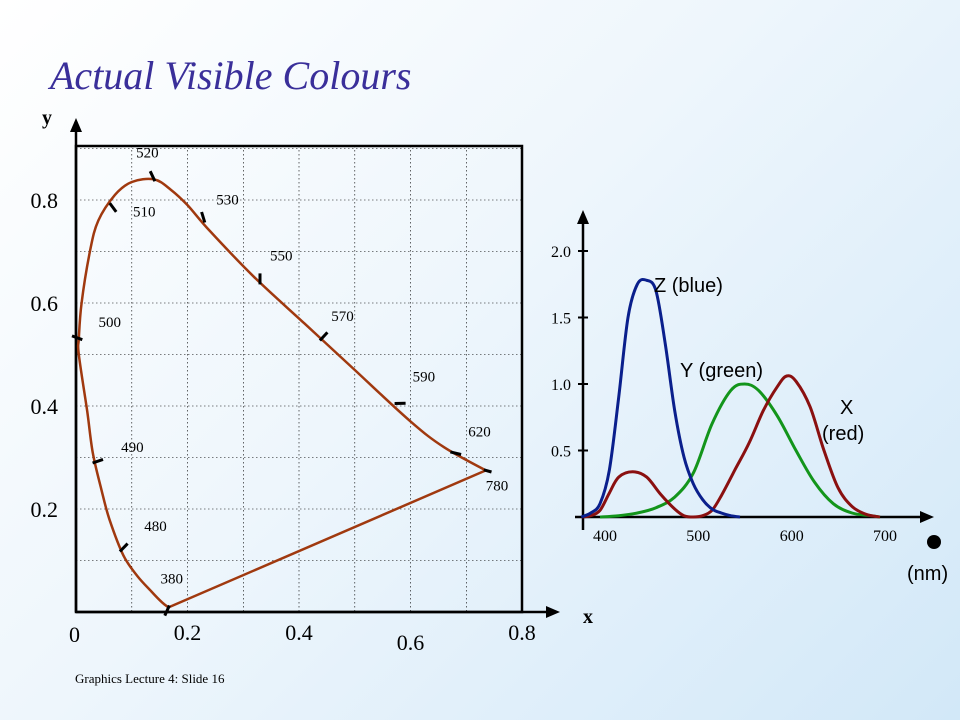 This screenshot has height=720, width=960. What do you see at coordinates (231, 75) in the screenshot?
I see `slide-title: Actual Visible Colours` at bounding box center [231, 75].